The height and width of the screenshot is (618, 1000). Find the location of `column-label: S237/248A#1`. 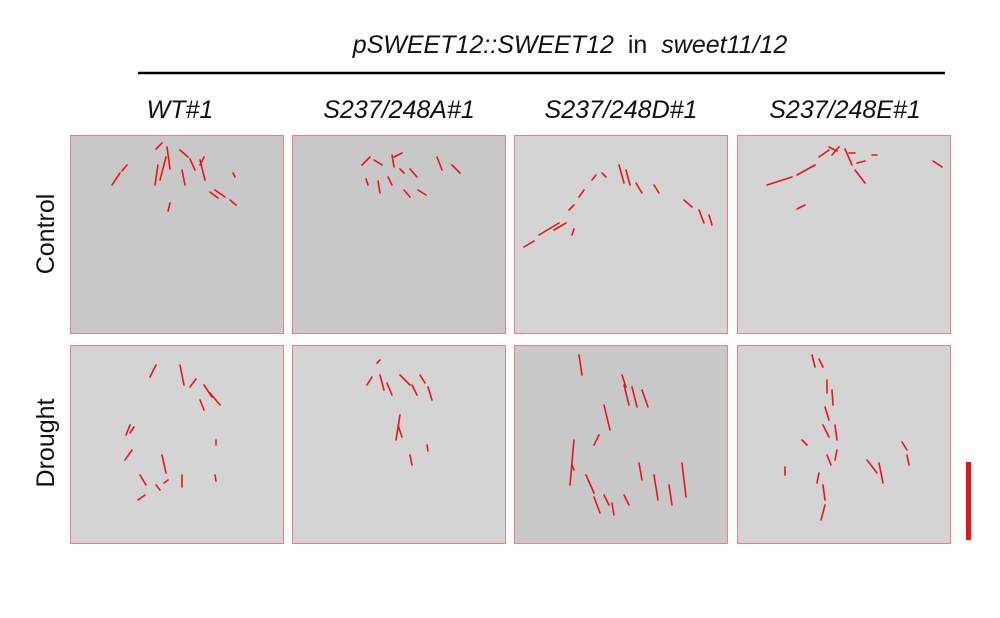

column-label: S237/248A#1 is located at coordinates (399, 110).